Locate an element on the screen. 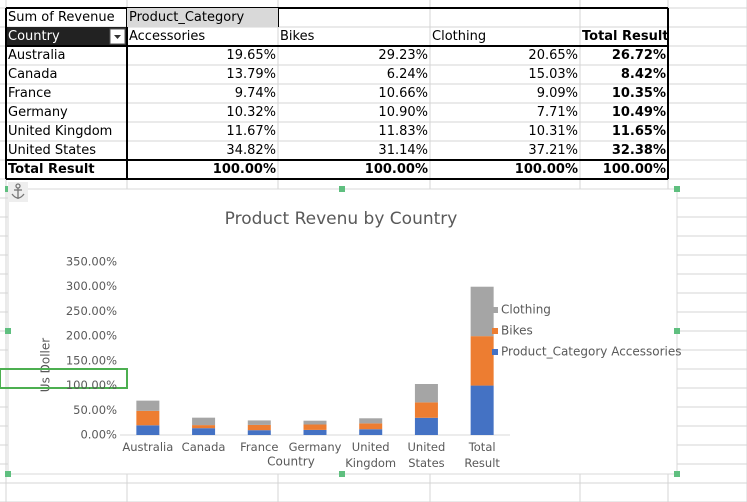 The height and width of the screenshot is (502, 747). y-tick-label: 50.00% is located at coordinates (95, 410).